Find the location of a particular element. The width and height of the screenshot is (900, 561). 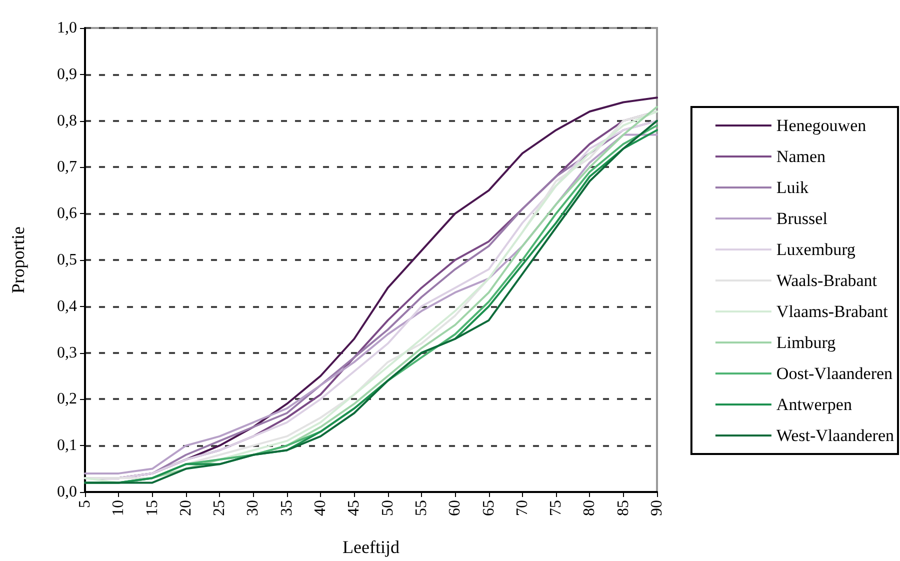

x-tick-label: 50 is located at coordinates (387, 508).